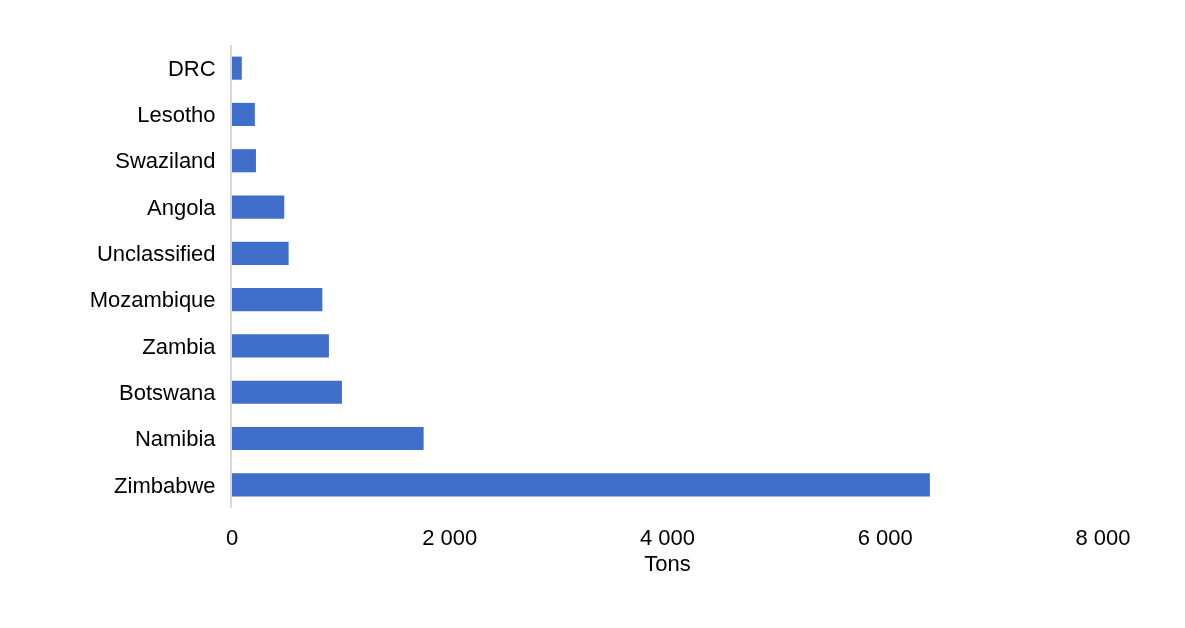  Describe the element at coordinates (167, 392) in the screenshot. I see `y-tick-label: Botswana` at that location.